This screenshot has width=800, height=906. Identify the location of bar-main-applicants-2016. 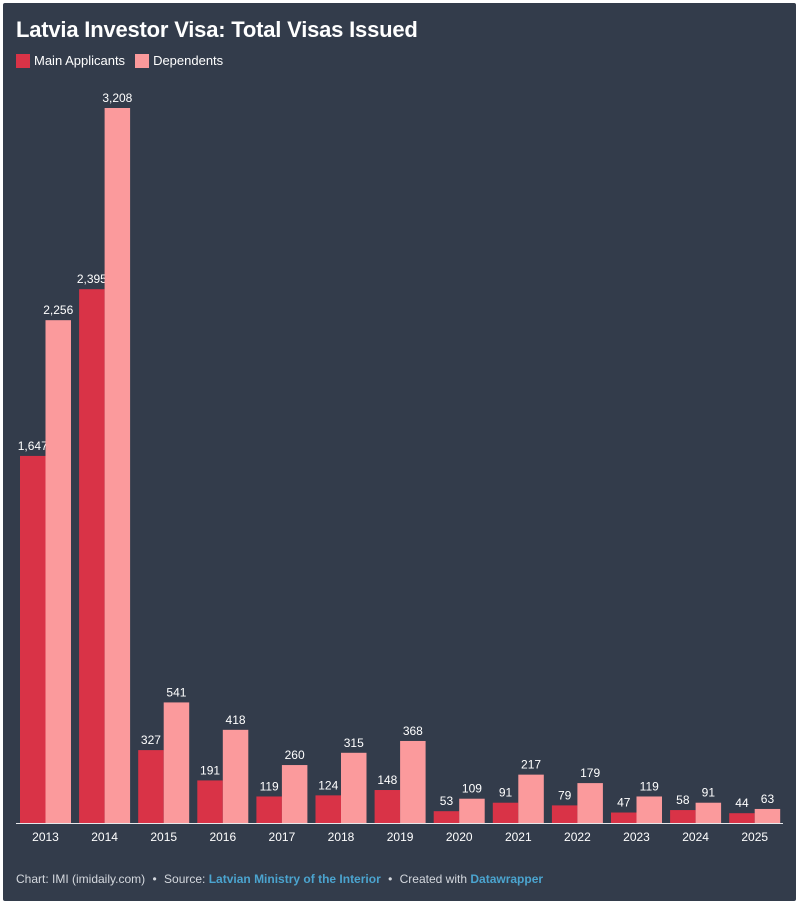
(210, 801).